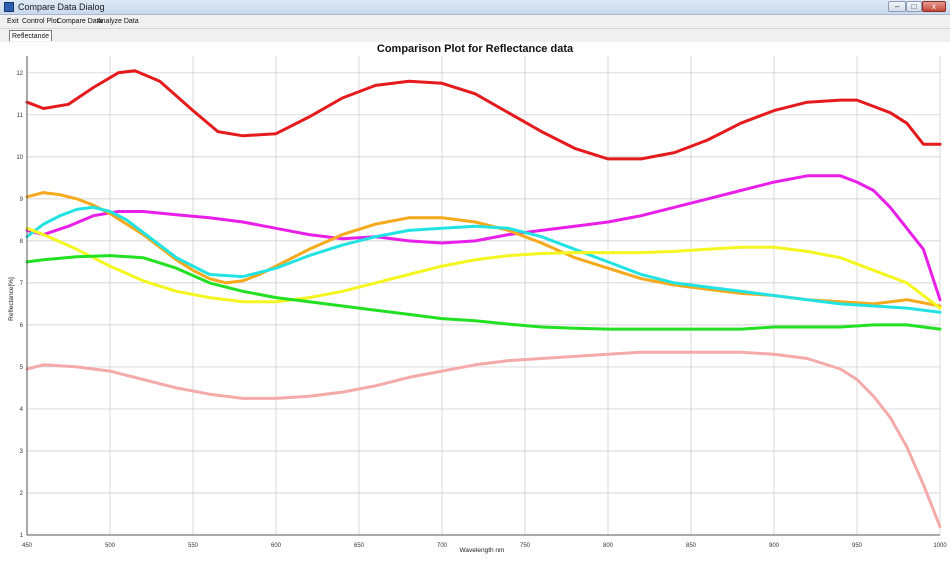 Image resolution: width=950 pixels, height=572 pixels. Describe the element at coordinates (22, 326) in the screenshot. I see `y-tick-label: 6` at that location.